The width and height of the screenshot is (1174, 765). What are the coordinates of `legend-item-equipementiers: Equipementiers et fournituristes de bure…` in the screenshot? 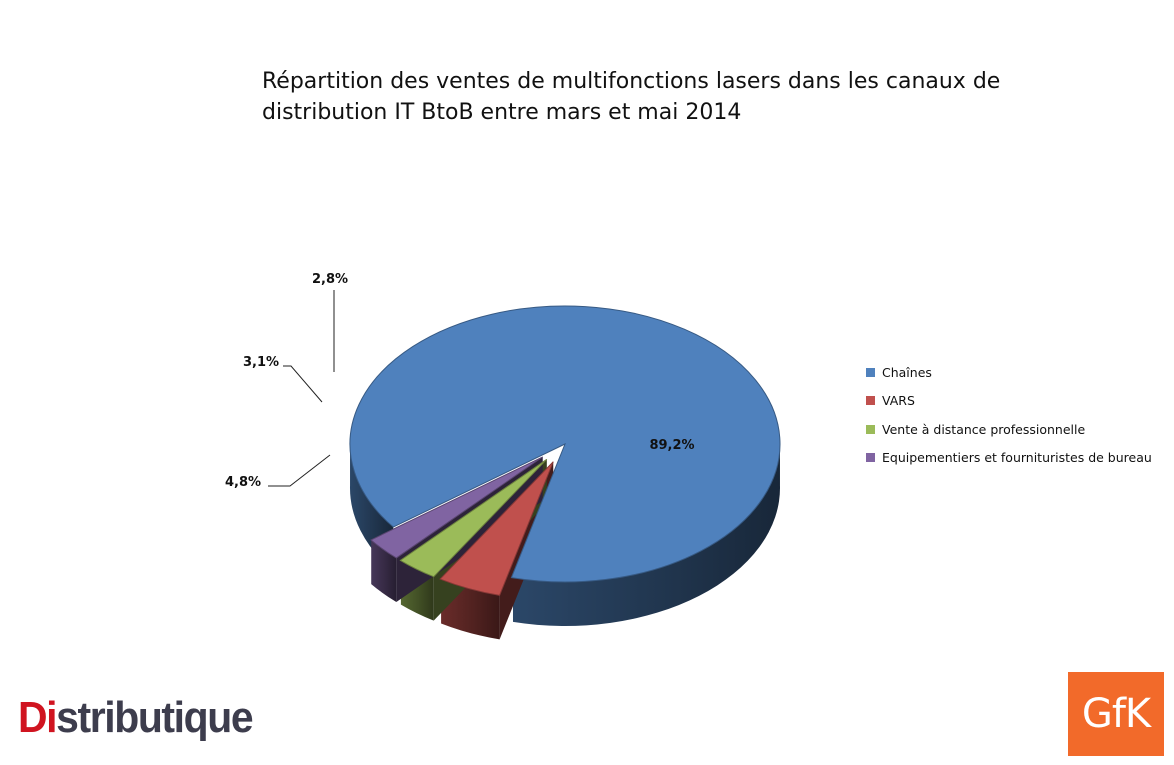 It's located at (1009, 458).